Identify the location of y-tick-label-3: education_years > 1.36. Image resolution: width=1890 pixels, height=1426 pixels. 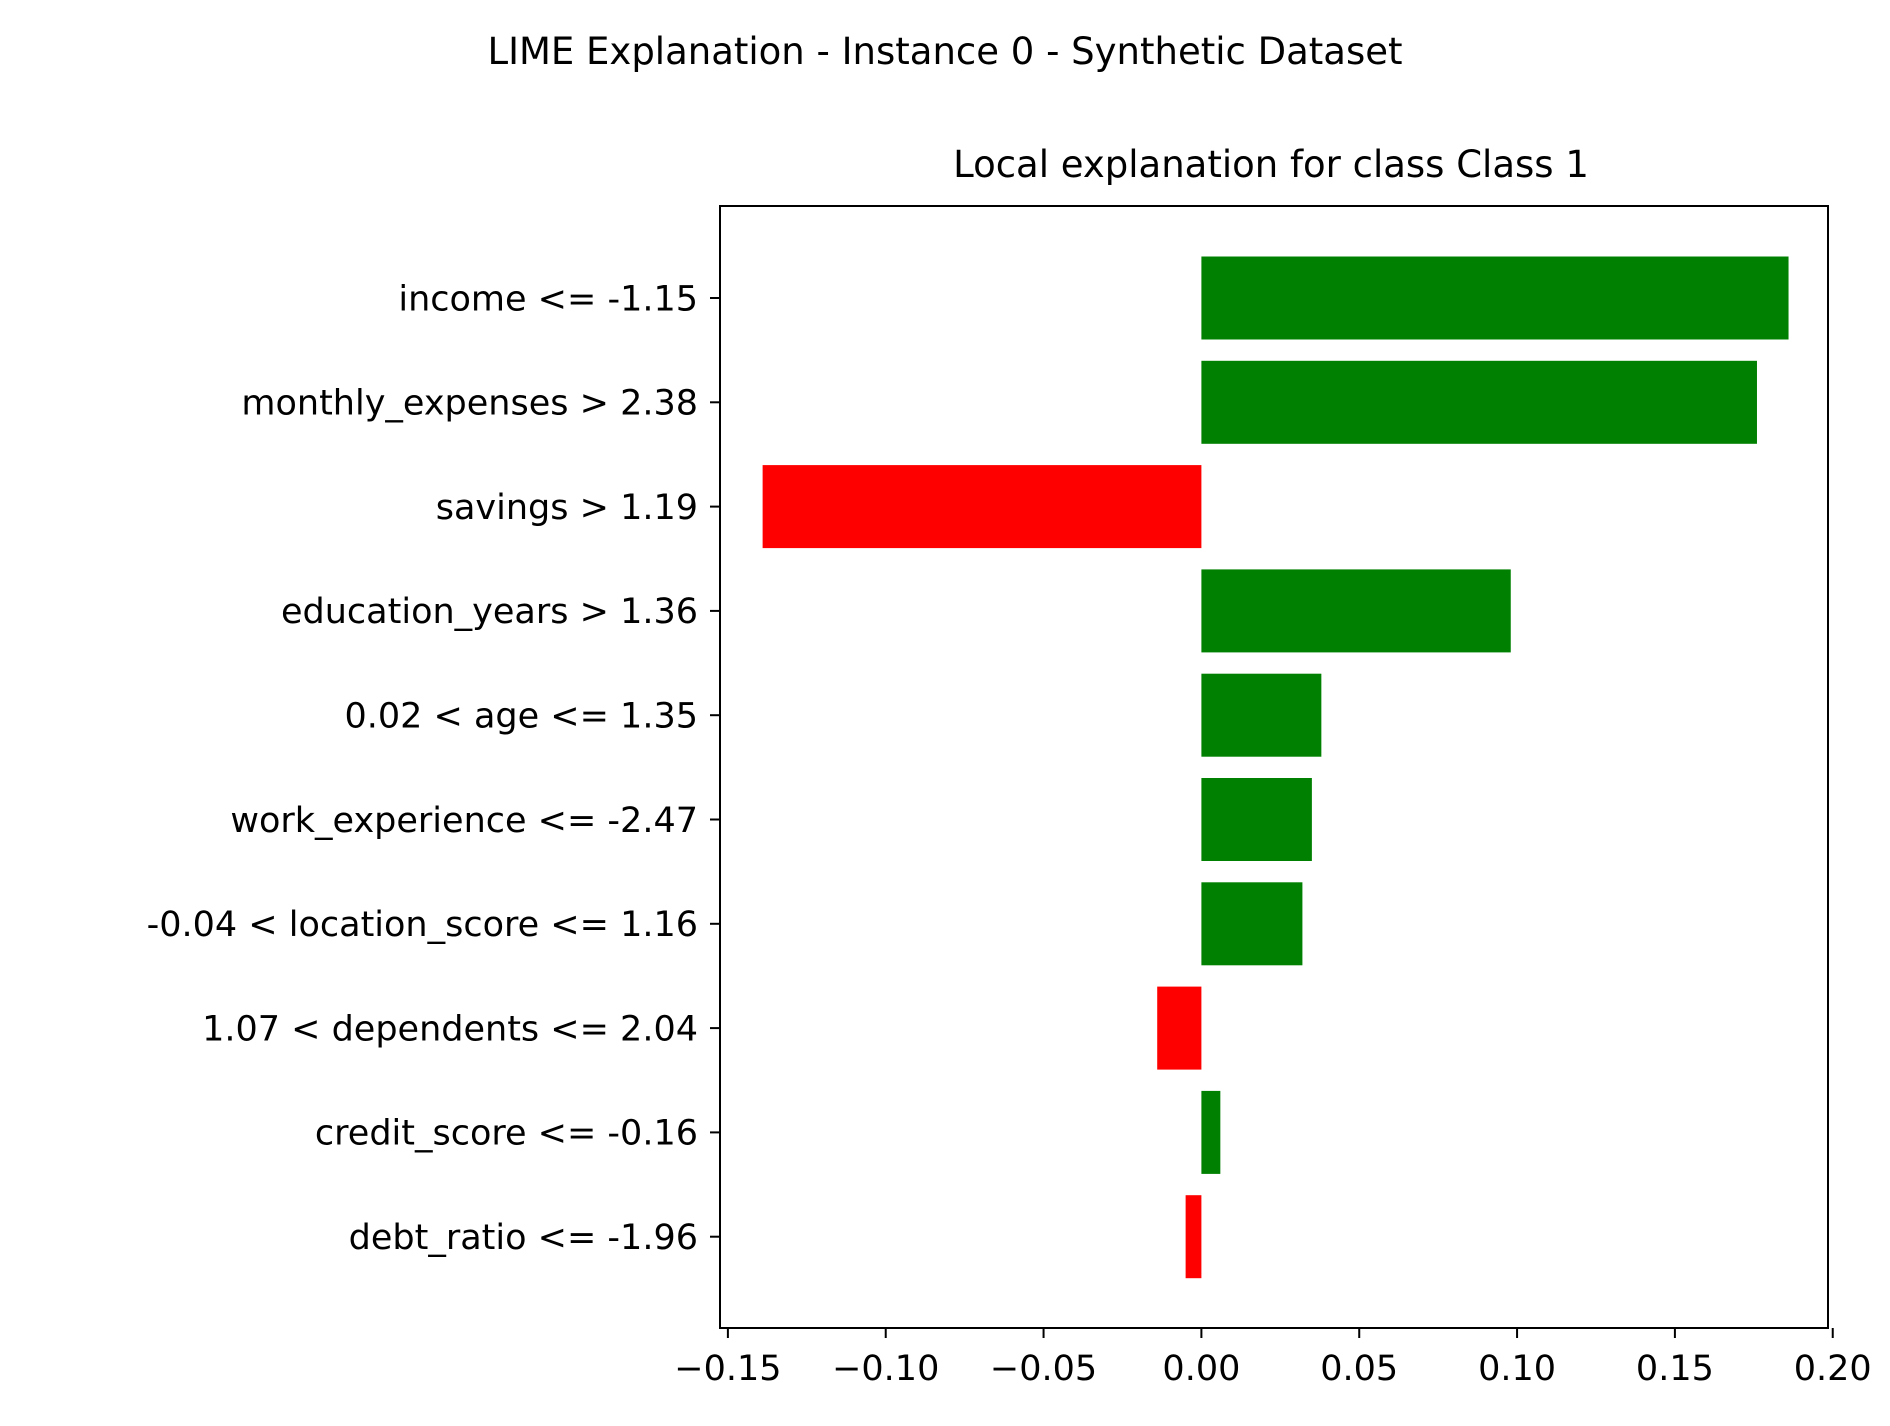
(489, 612).